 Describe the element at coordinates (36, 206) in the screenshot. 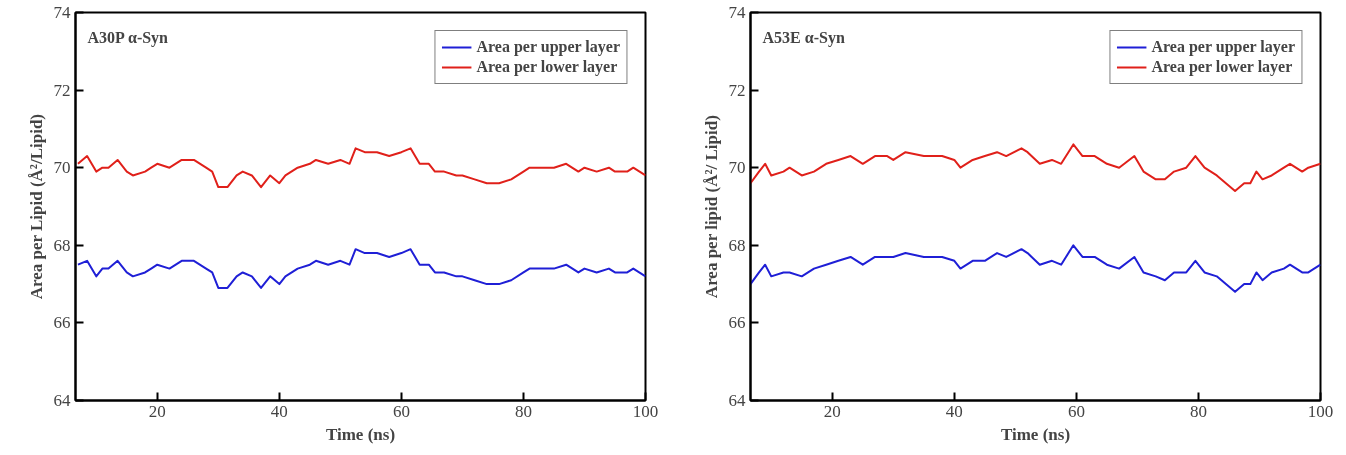

I see `y-axis-title: Area per Lipid (Å²/Lipid)` at that location.